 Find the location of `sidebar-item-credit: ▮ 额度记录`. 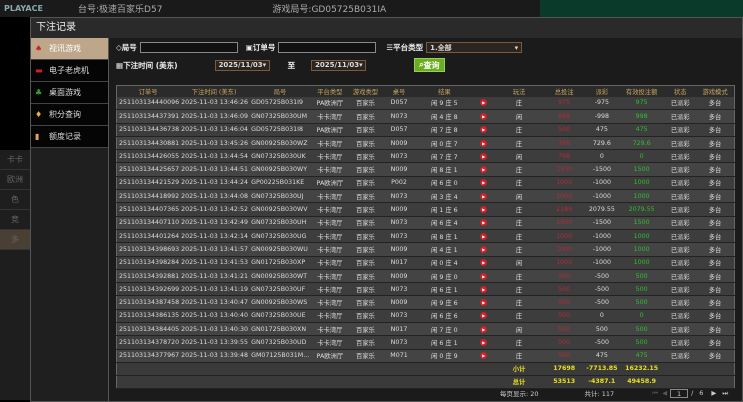

sidebar-item-credit: ▮ 额度记录 is located at coordinates (69, 137).